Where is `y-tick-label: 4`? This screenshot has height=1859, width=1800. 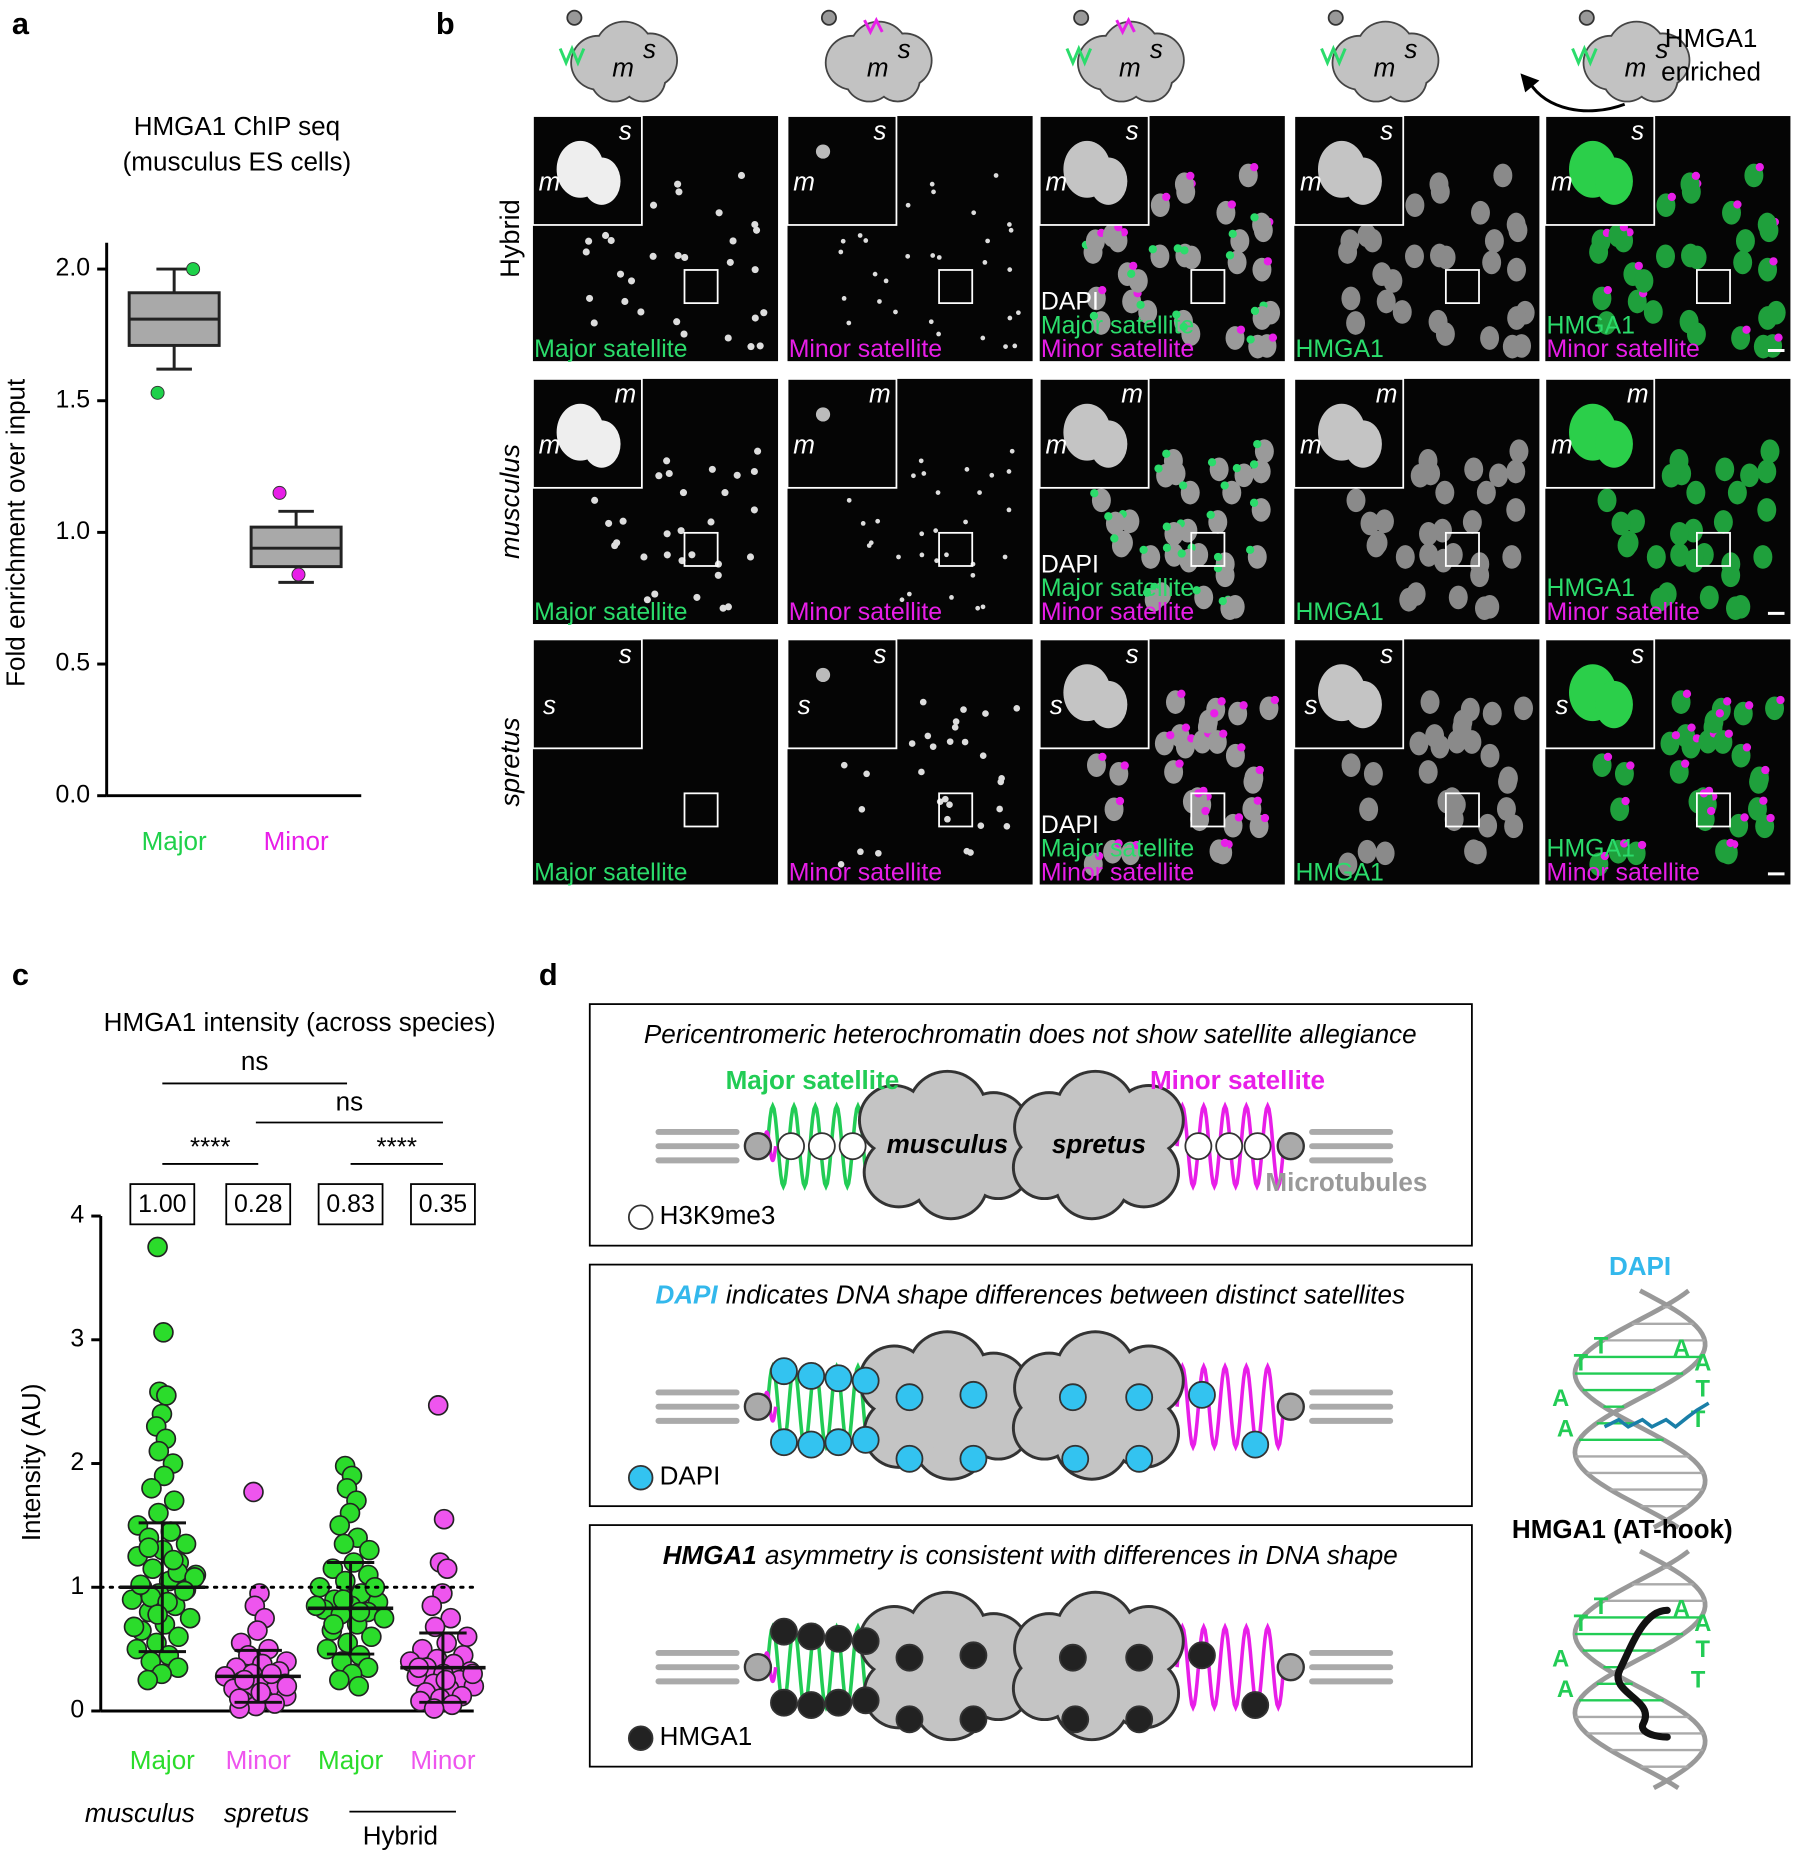 y-tick-label: 4 is located at coordinates (77, 1215).